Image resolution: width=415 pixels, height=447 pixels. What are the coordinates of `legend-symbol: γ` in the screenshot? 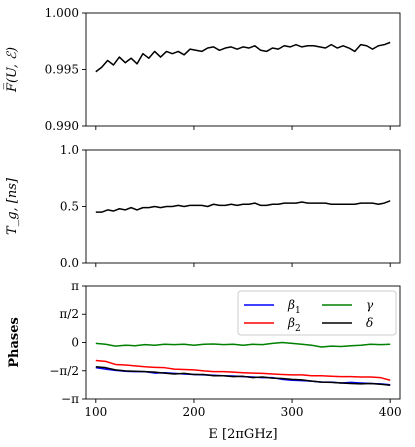 It's located at (370, 305).